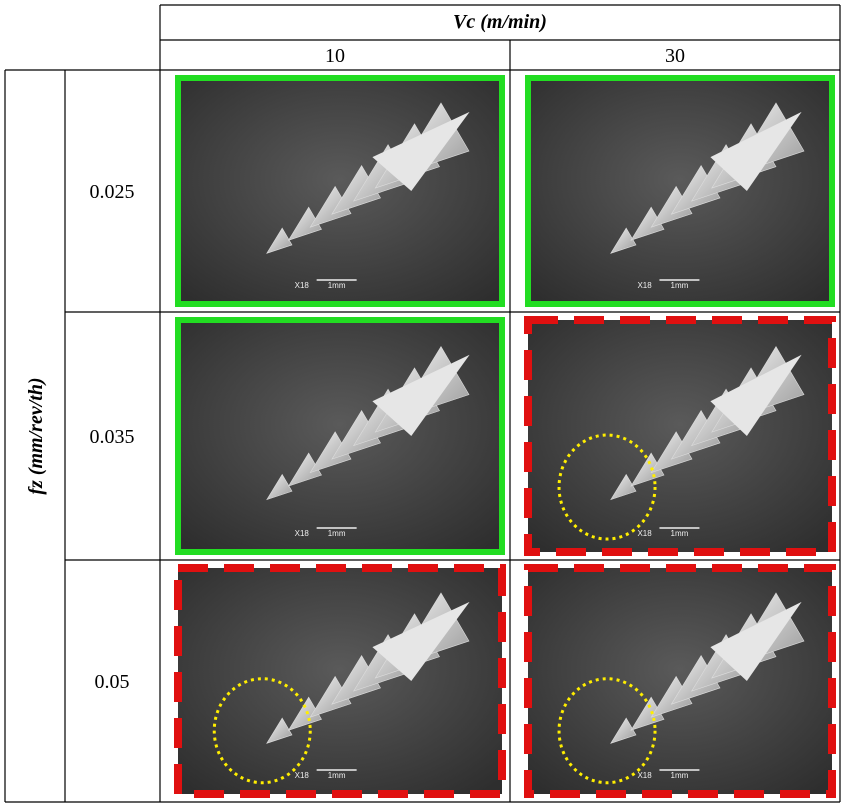  What do you see at coordinates (112, 192) in the screenshot?
I see `row-label: 0.025` at bounding box center [112, 192].